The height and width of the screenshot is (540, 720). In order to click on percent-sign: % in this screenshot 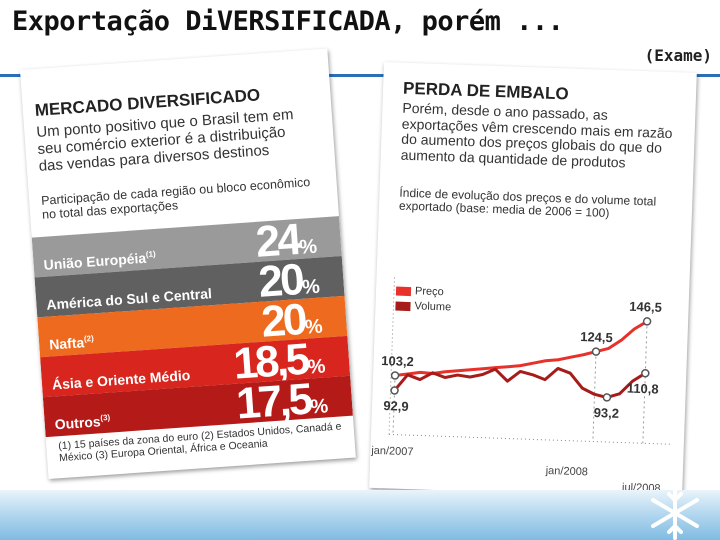, I will do `click(319, 407)`.